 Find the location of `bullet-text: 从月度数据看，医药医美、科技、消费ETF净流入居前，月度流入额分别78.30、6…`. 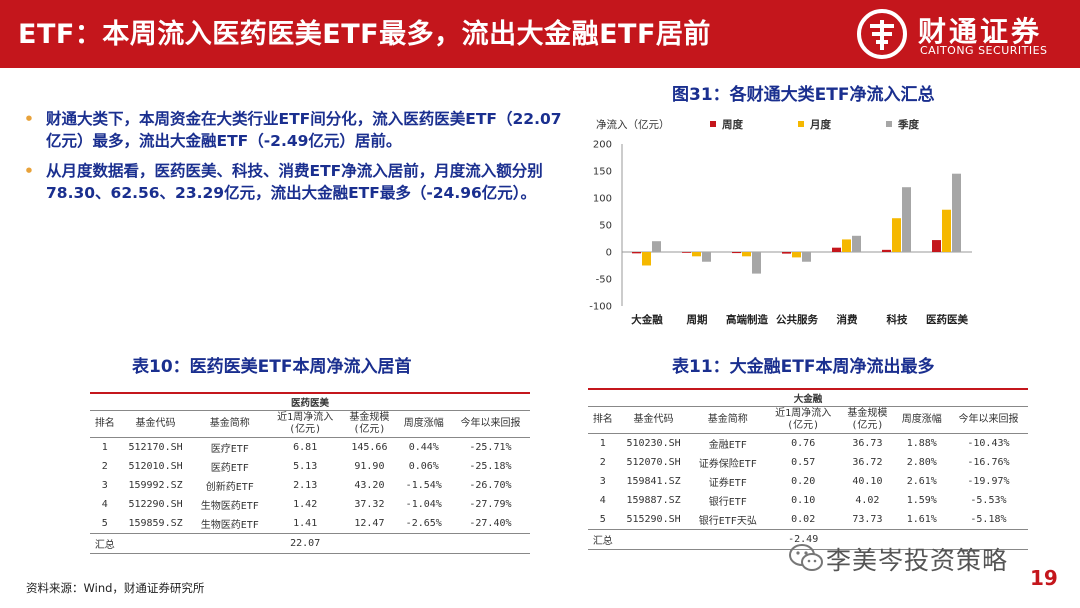

bullet-text: 从月度数据看，医药医美、科技、消费ETF净流入居前，月度流入额分别78.30、6… is located at coordinates (294, 182).